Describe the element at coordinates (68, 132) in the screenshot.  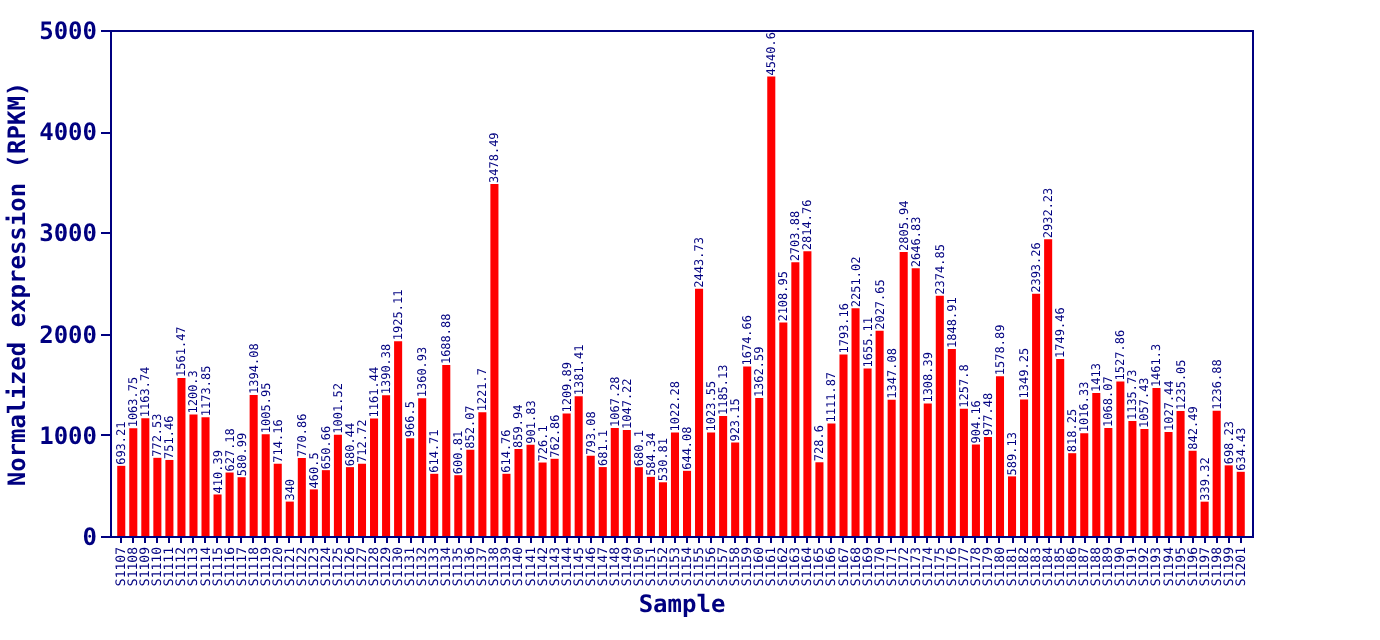
I see `y-tick-label: 4000` at that location.